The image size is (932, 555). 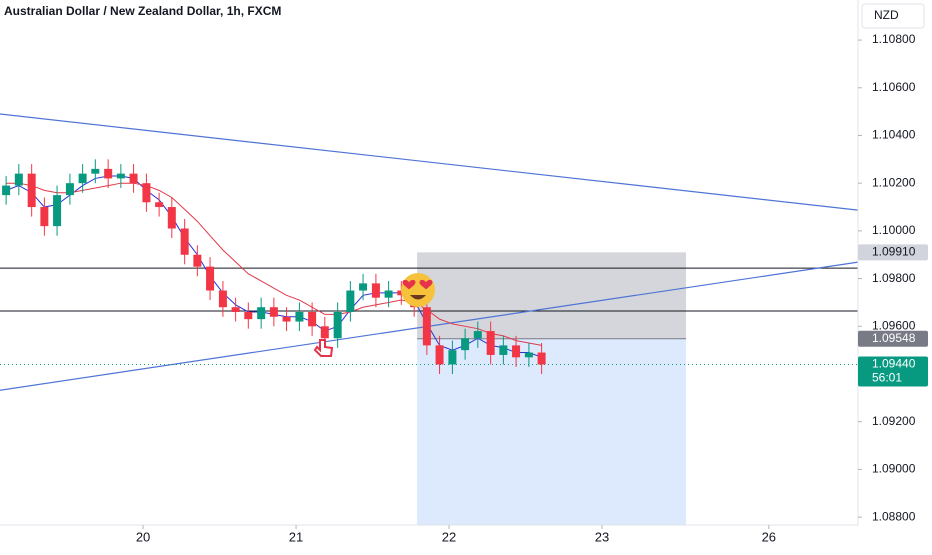 I want to click on countdown-label: 56:01, so click(x=887, y=378).